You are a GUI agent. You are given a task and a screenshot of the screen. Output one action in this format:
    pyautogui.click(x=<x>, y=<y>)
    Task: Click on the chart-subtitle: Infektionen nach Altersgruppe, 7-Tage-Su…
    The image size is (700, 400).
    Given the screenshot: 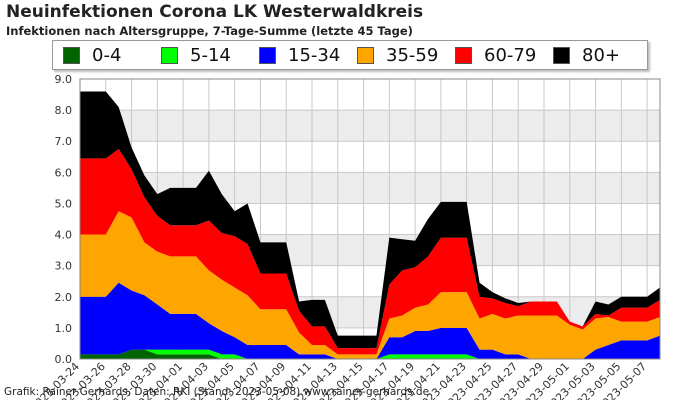 What is the action you would take?
    pyautogui.click(x=209, y=31)
    